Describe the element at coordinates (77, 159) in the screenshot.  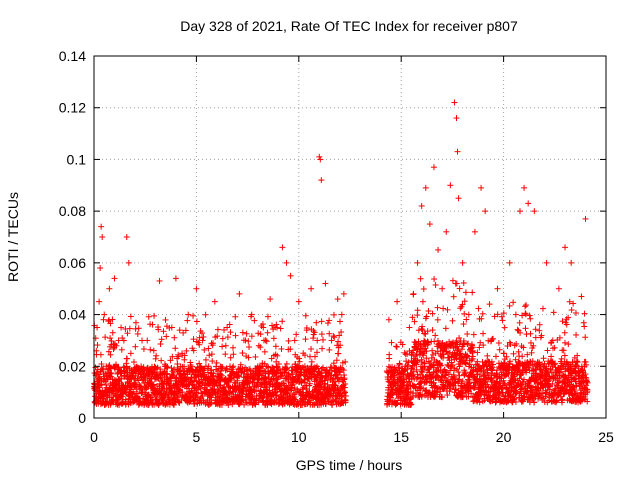
I see `y-tick-label: 0.1` at that location.